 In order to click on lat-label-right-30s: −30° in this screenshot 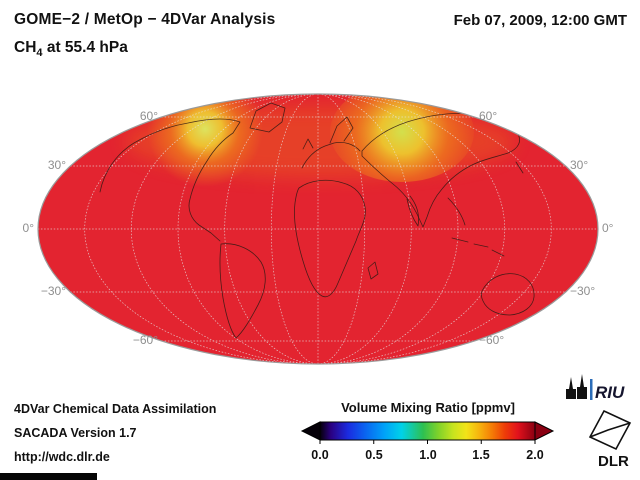, I will do `click(583, 291)`.